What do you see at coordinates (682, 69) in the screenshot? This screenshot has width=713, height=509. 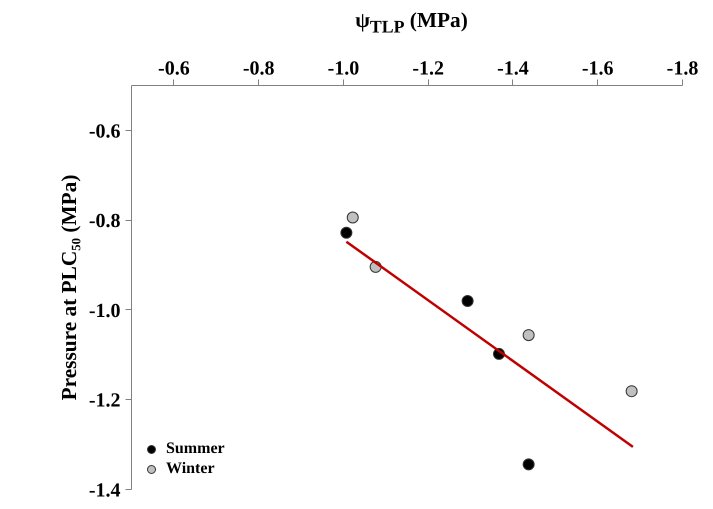 I see `x-tick-label: -1.8` at bounding box center [682, 69].